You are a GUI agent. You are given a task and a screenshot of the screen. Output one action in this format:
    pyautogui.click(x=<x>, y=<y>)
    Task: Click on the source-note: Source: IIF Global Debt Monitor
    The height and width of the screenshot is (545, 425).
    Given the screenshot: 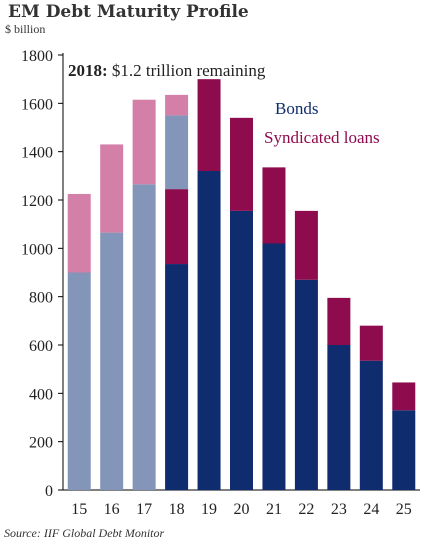 What is the action you would take?
    pyautogui.click(x=84, y=533)
    